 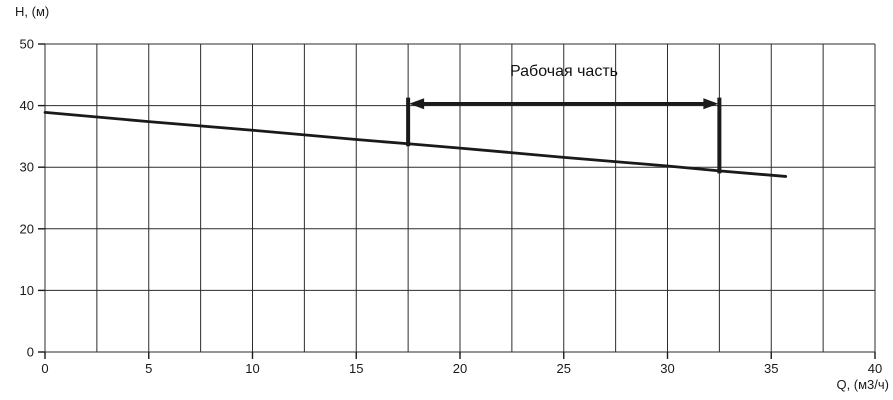 What do you see at coordinates (415, 144) in the screenshot?
I see `pump-curve` at bounding box center [415, 144].